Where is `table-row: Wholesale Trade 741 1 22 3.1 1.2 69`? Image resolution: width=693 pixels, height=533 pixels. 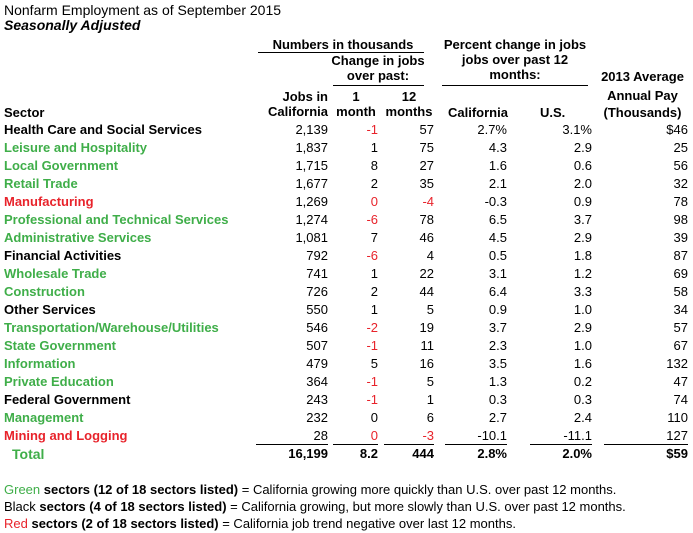 table-row: Wholesale Trade 741 1 22 3.1 1.2 69 is located at coordinates (346, 274).